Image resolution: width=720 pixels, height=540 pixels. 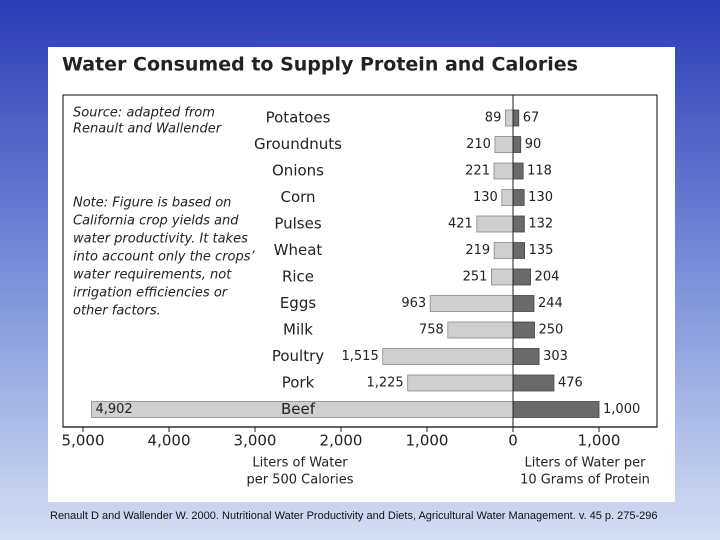 What do you see at coordinates (160, 239) in the screenshot?
I see `note: water productivity. It takes` at bounding box center [160, 239].